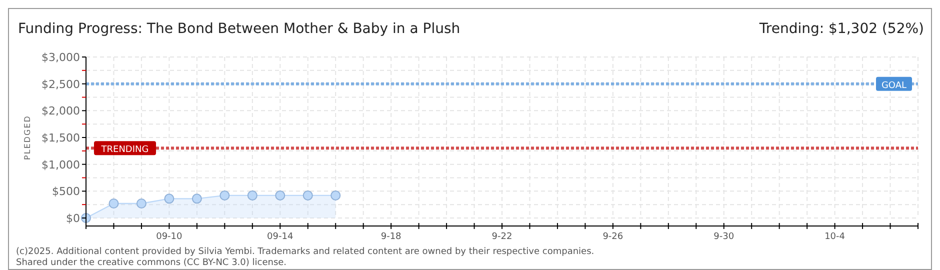  What do you see at coordinates (841, 29) in the screenshot?
I see `chart-subtitle: Trending: $1,302 (52%)` at bounding box center [841, 29].